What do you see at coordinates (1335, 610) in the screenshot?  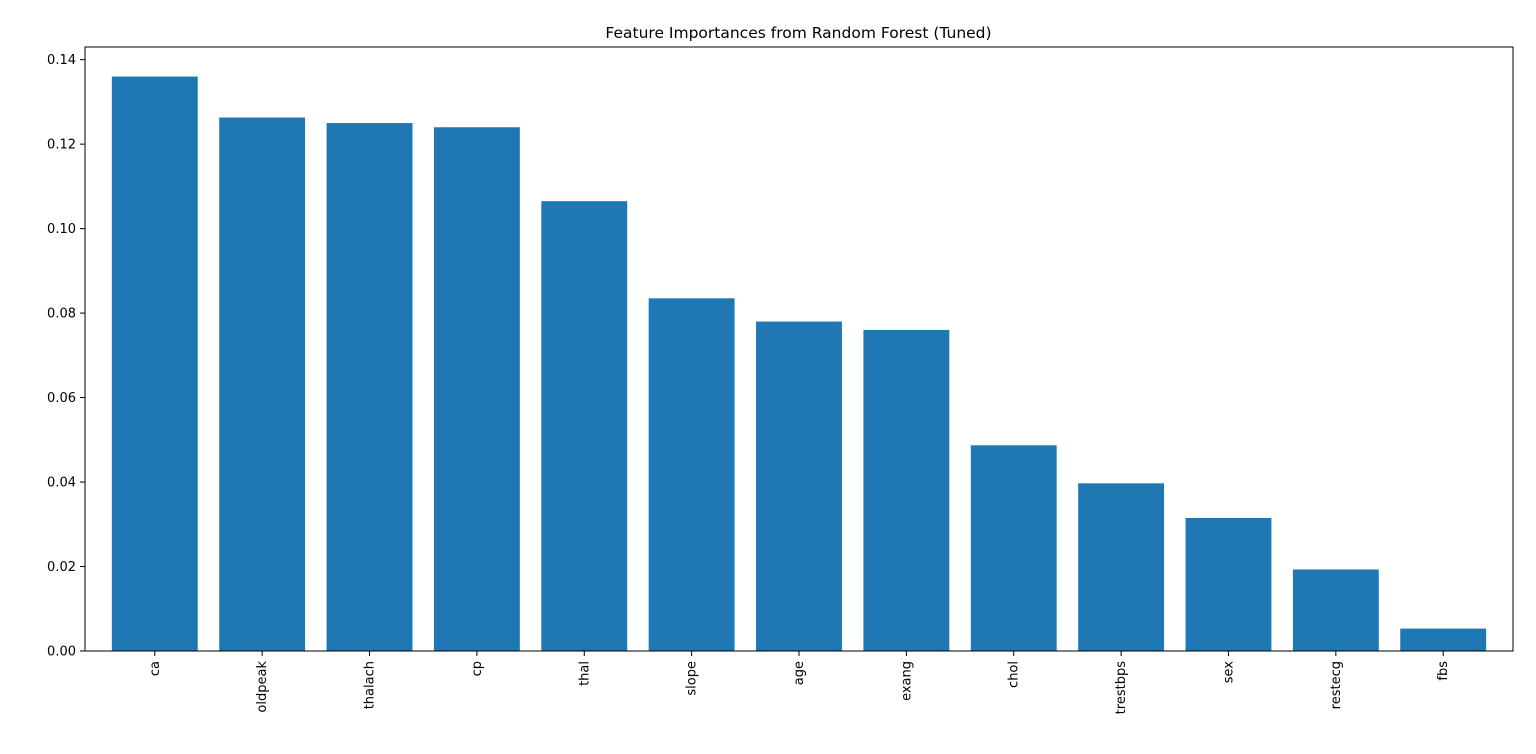 I see `bar-restecg` at bounding box center [1335, 610].